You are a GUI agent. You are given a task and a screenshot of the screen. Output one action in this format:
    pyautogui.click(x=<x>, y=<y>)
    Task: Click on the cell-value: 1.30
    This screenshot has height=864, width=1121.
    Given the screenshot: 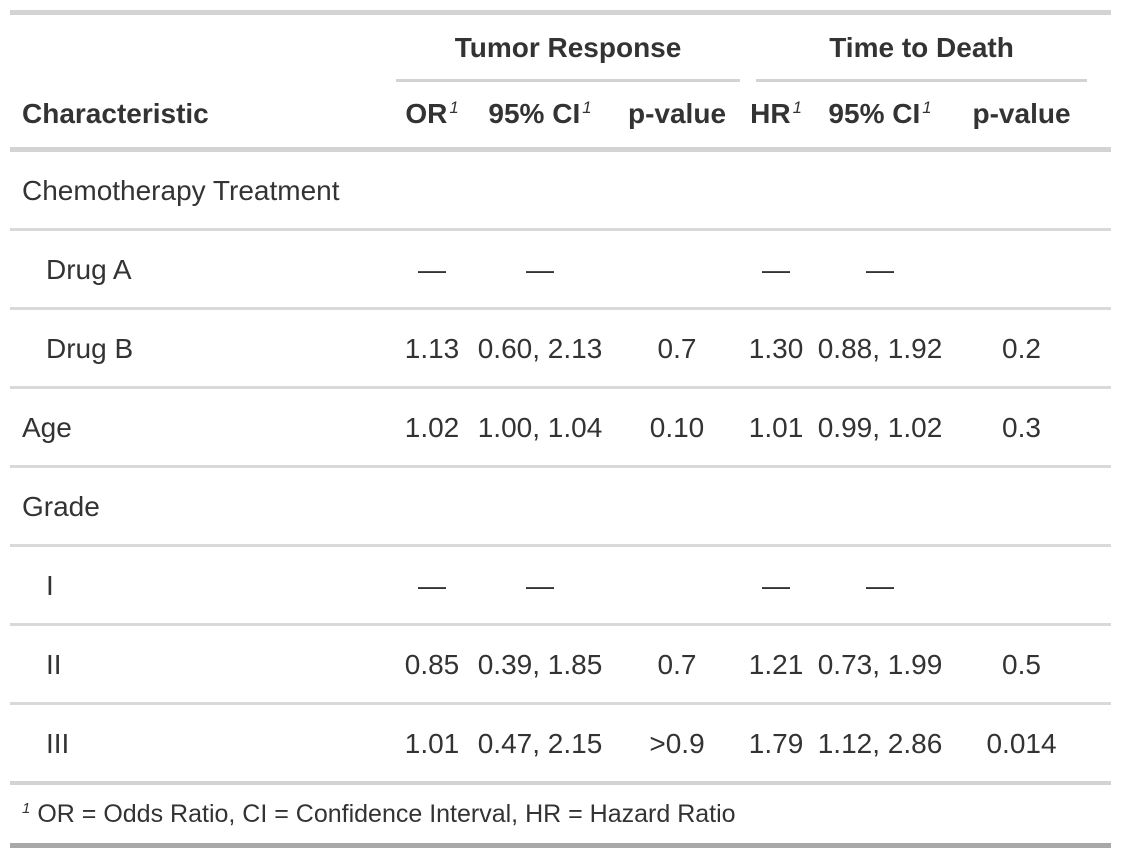 What is the action you would take?
    pyautogui.click(x=776, y=347)
    